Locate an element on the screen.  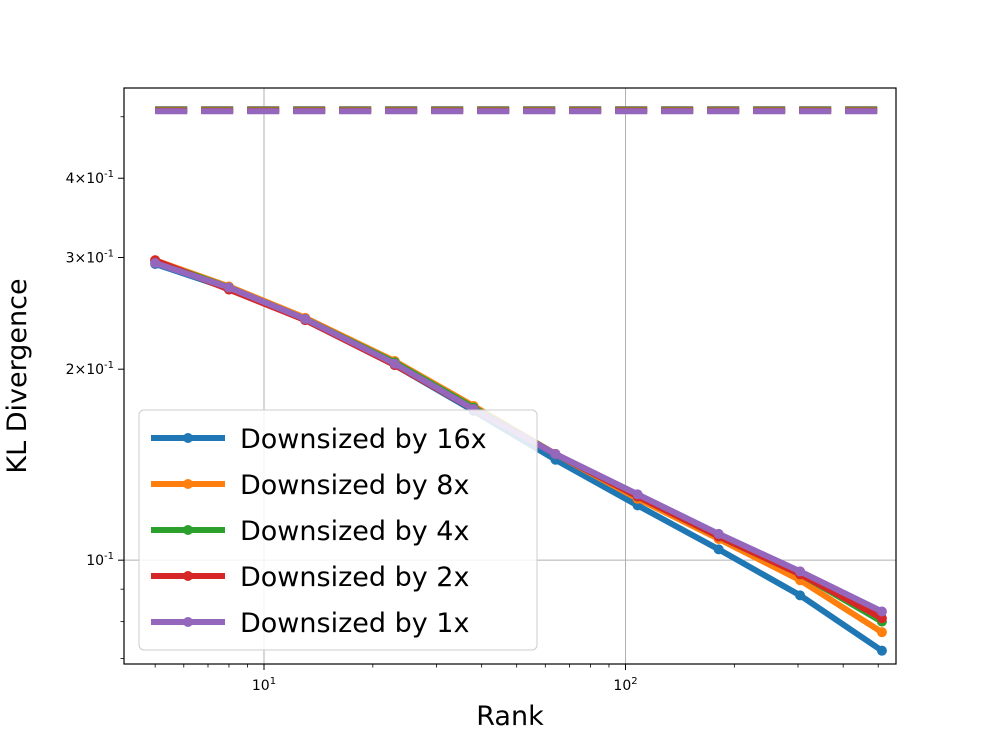
legend-box is located at coordinates (338, 530).